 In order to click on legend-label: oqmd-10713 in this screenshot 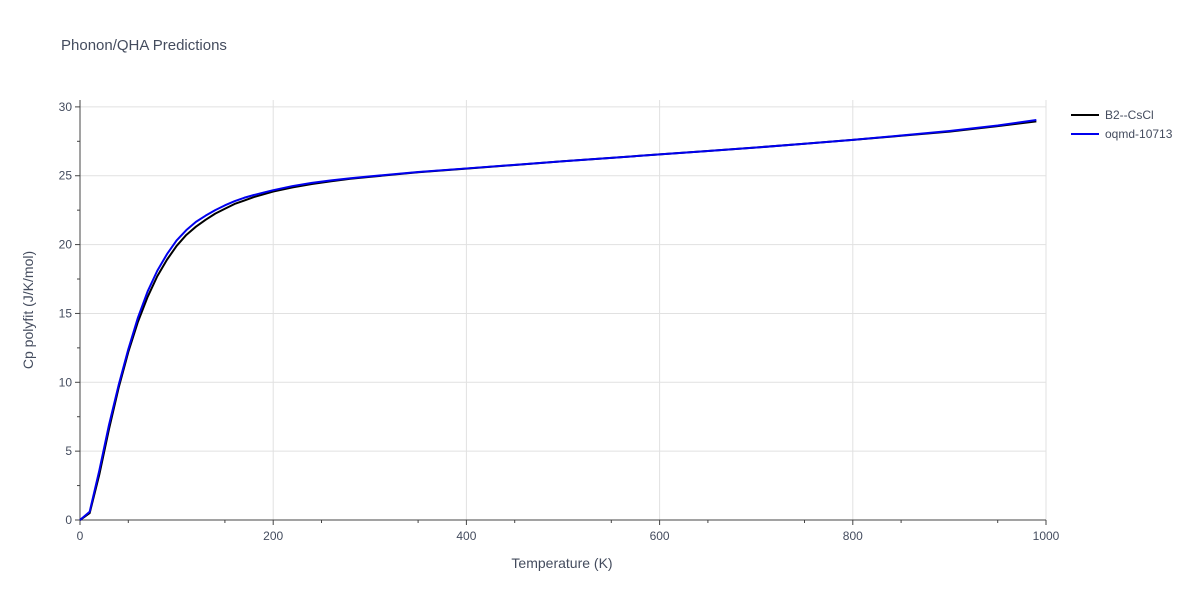, I will do `click(1139, 134)`.